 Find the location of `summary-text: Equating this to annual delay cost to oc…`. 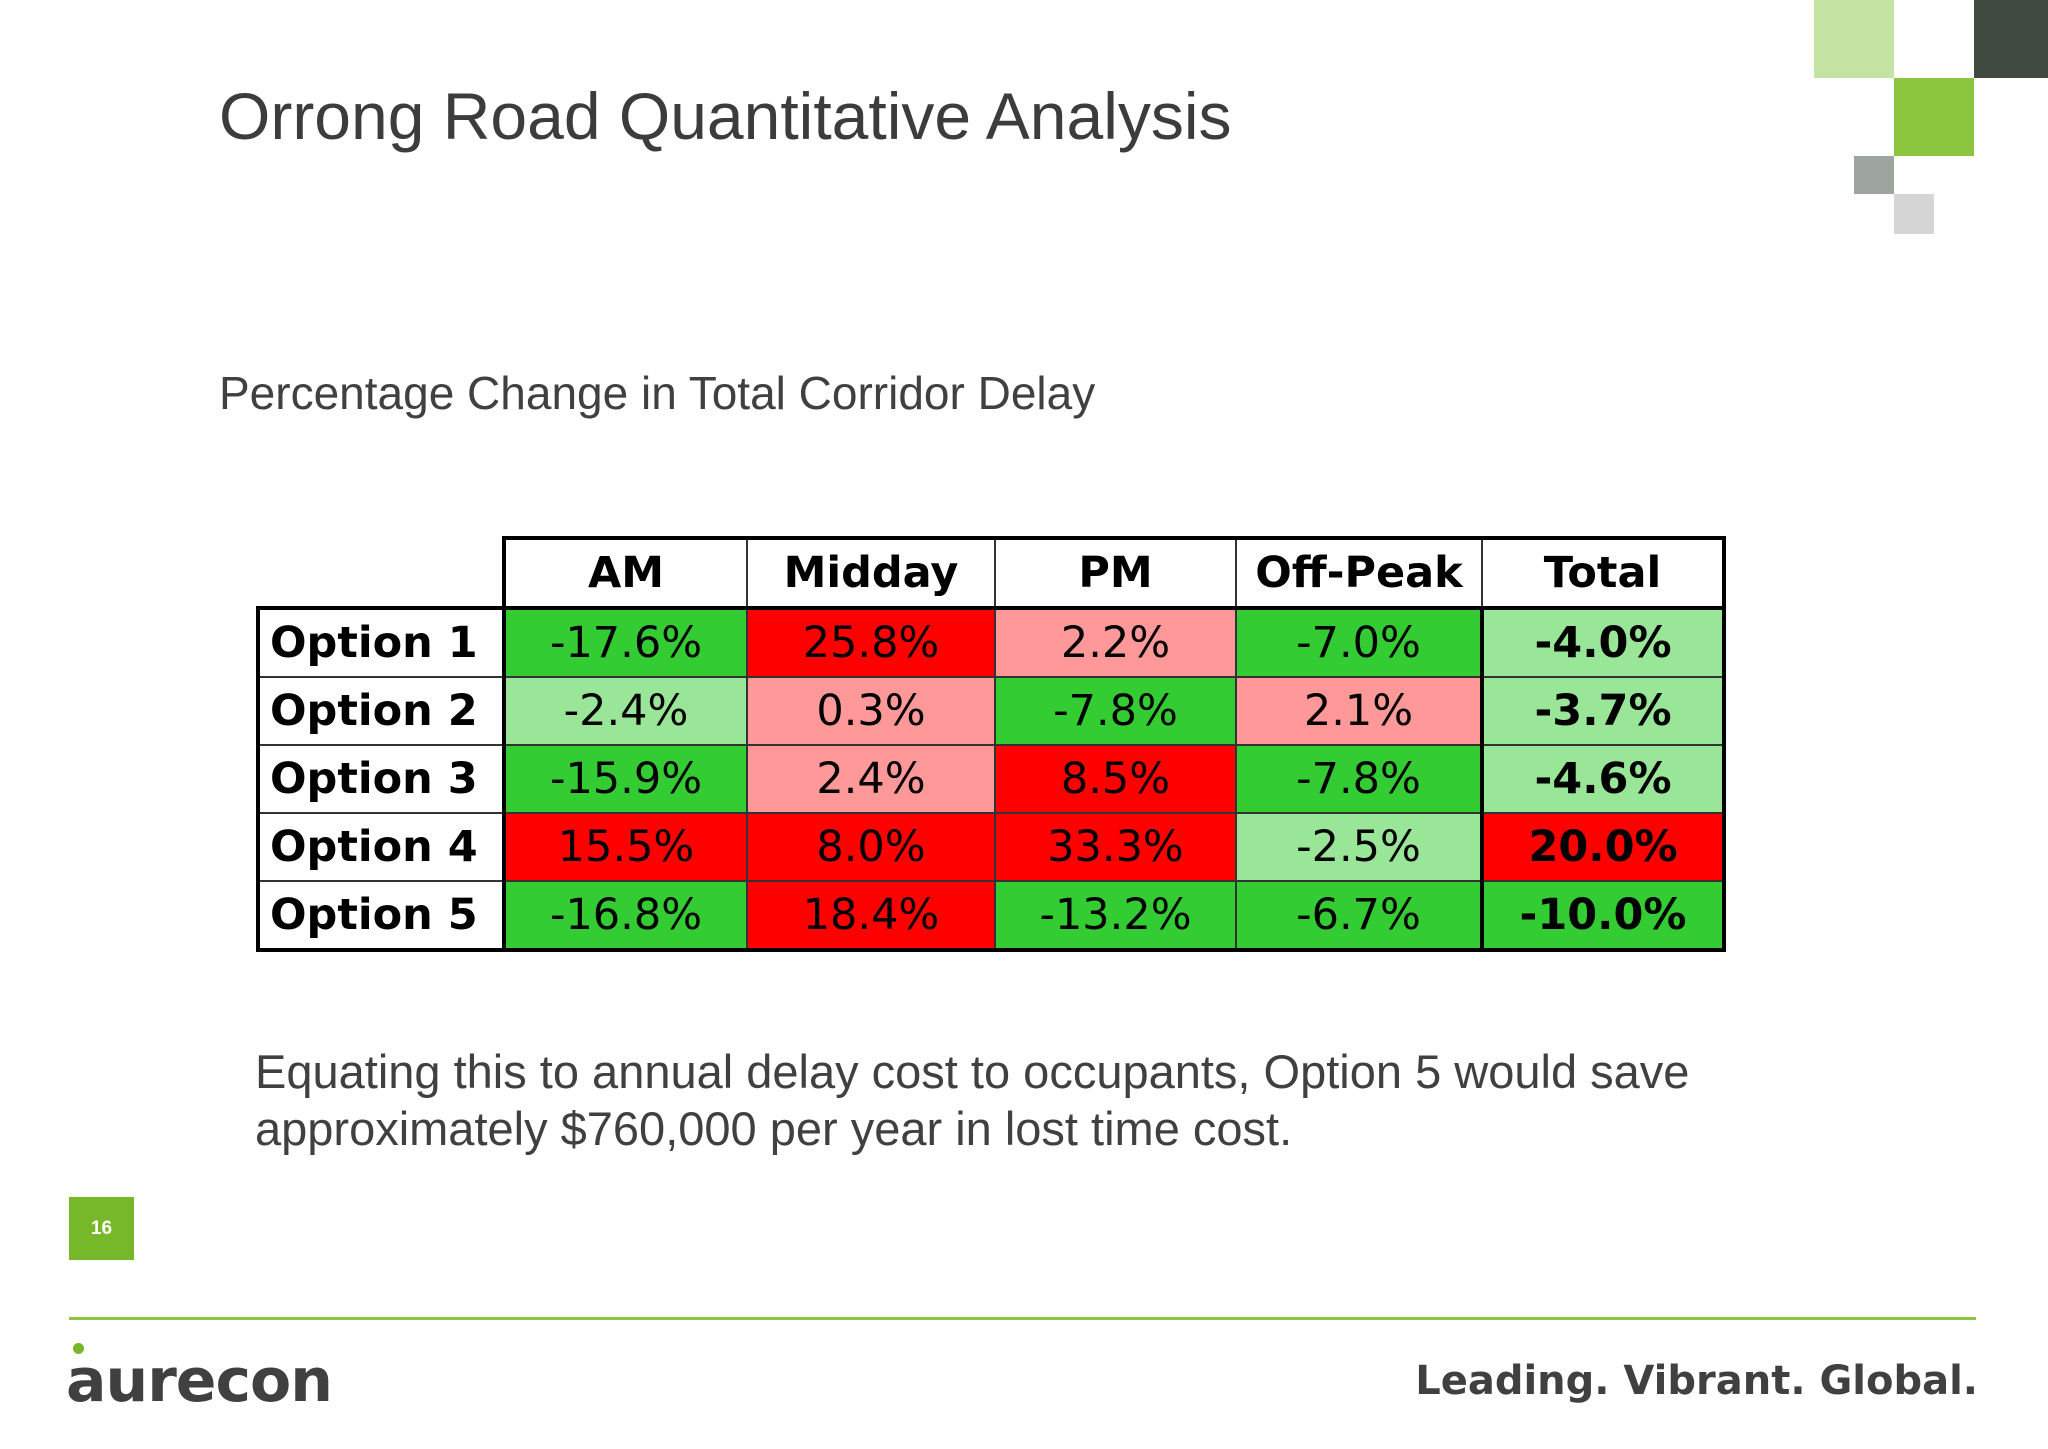

summary-text: Equating this to annual delay cost to oc… is located at coordinates (972, 1100).